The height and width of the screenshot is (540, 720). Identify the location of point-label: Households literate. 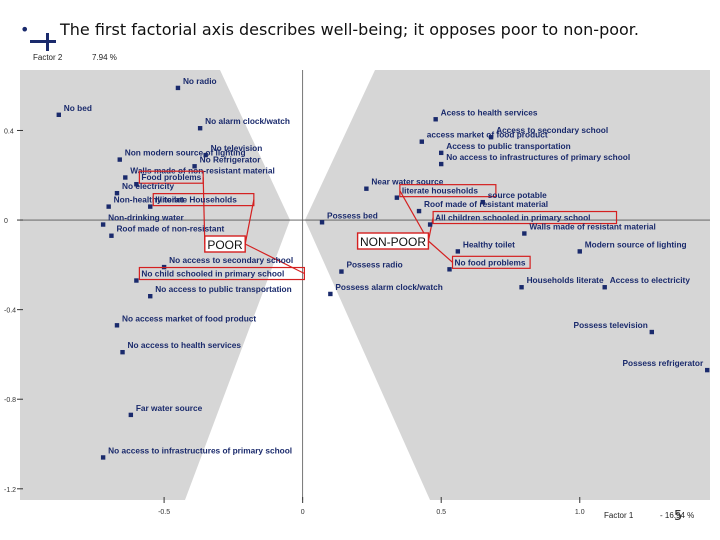
(565, 280).